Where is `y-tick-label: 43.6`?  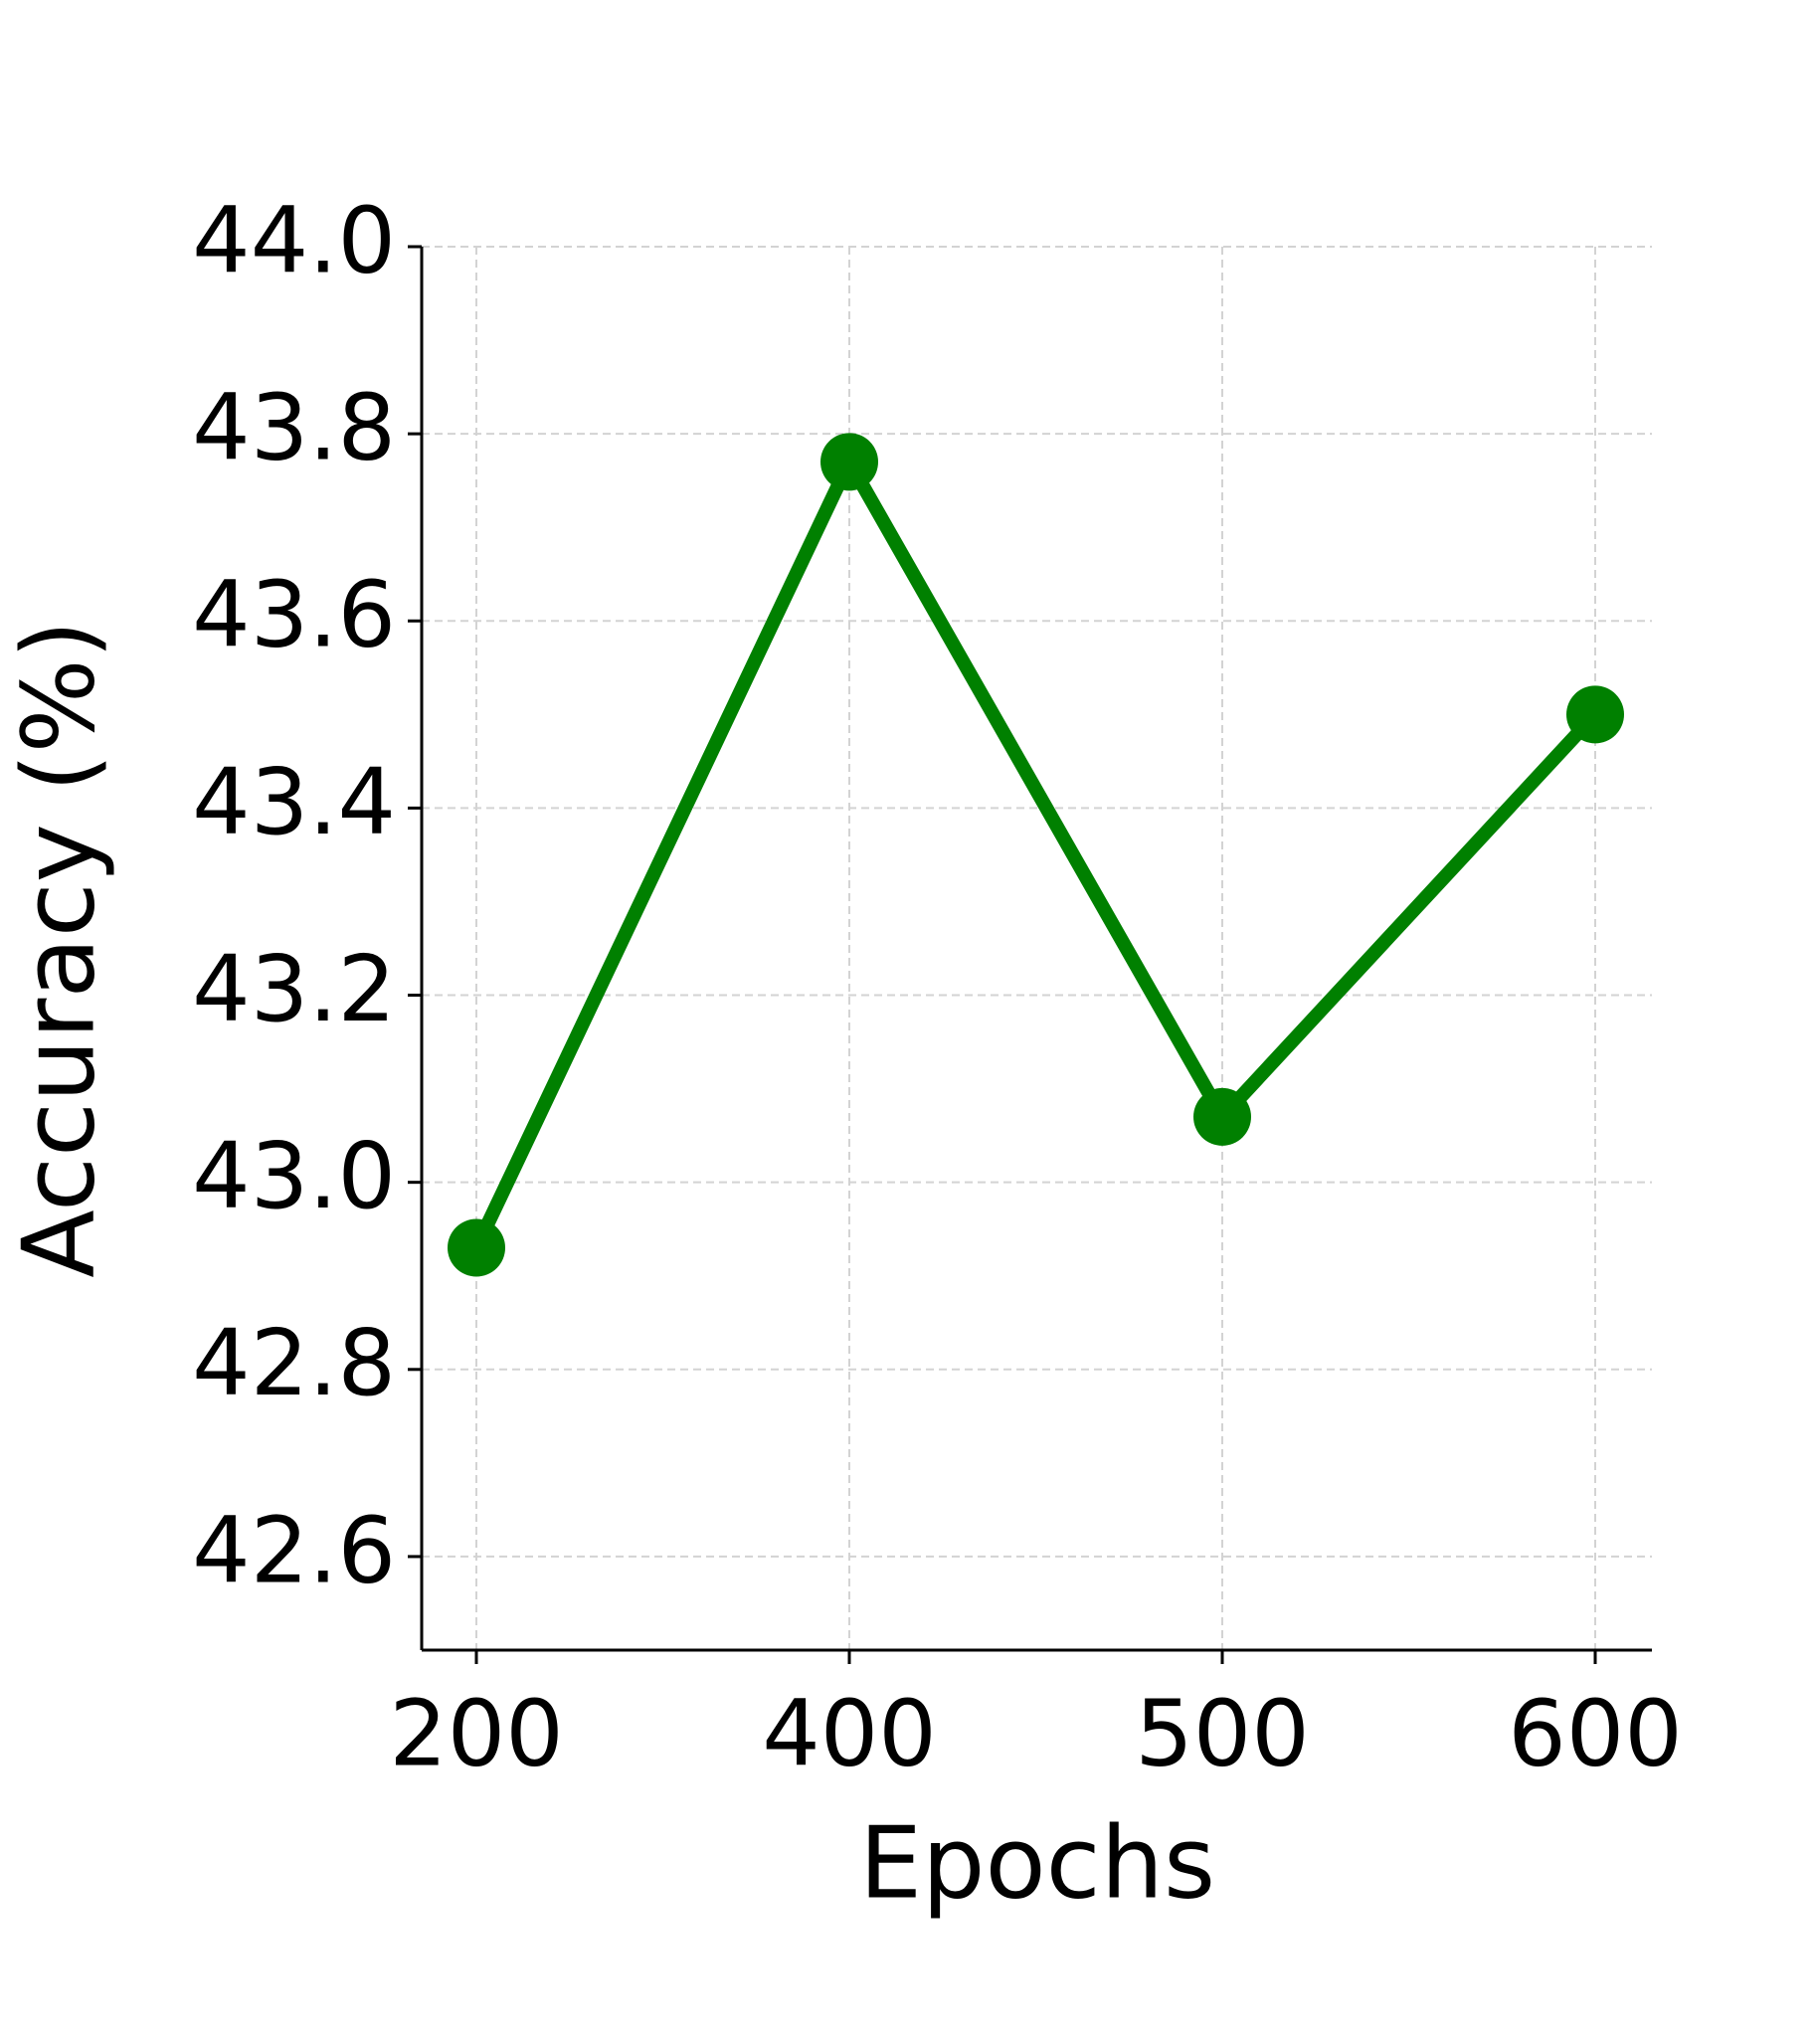 y-tick-label: 43.6 is located at coordinates (294, 615).